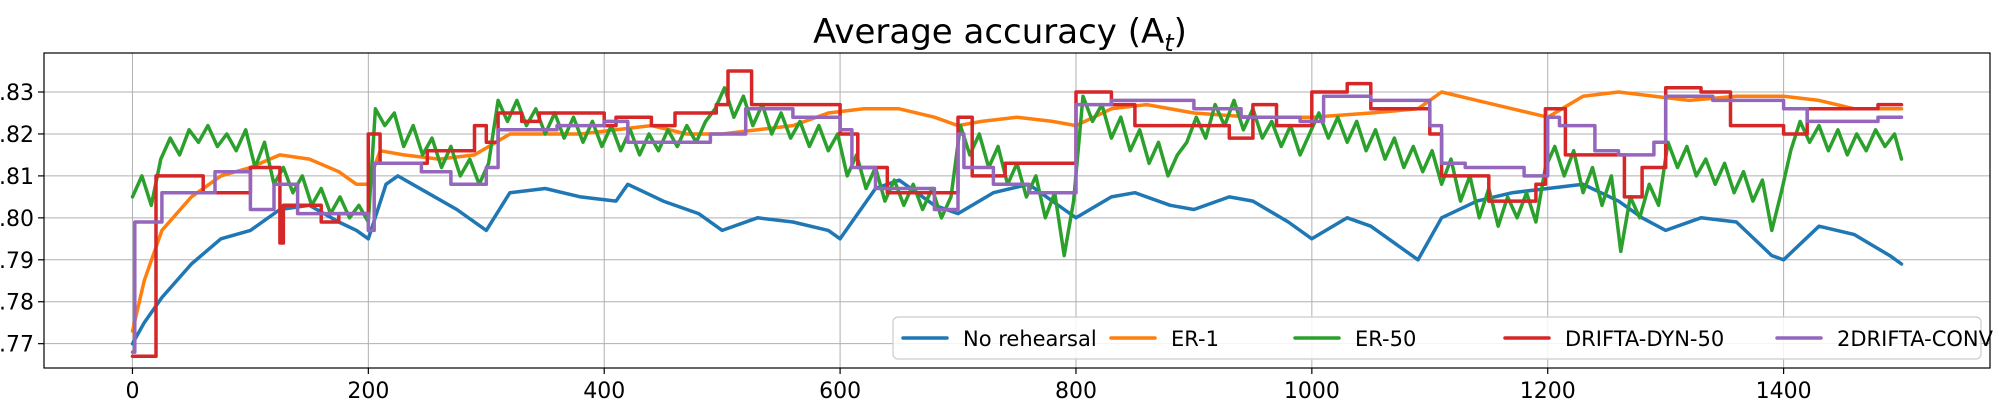  Describe the element at coordinates (132, 389) in the screenshot. I see `x-tick-label: 0` at that location.